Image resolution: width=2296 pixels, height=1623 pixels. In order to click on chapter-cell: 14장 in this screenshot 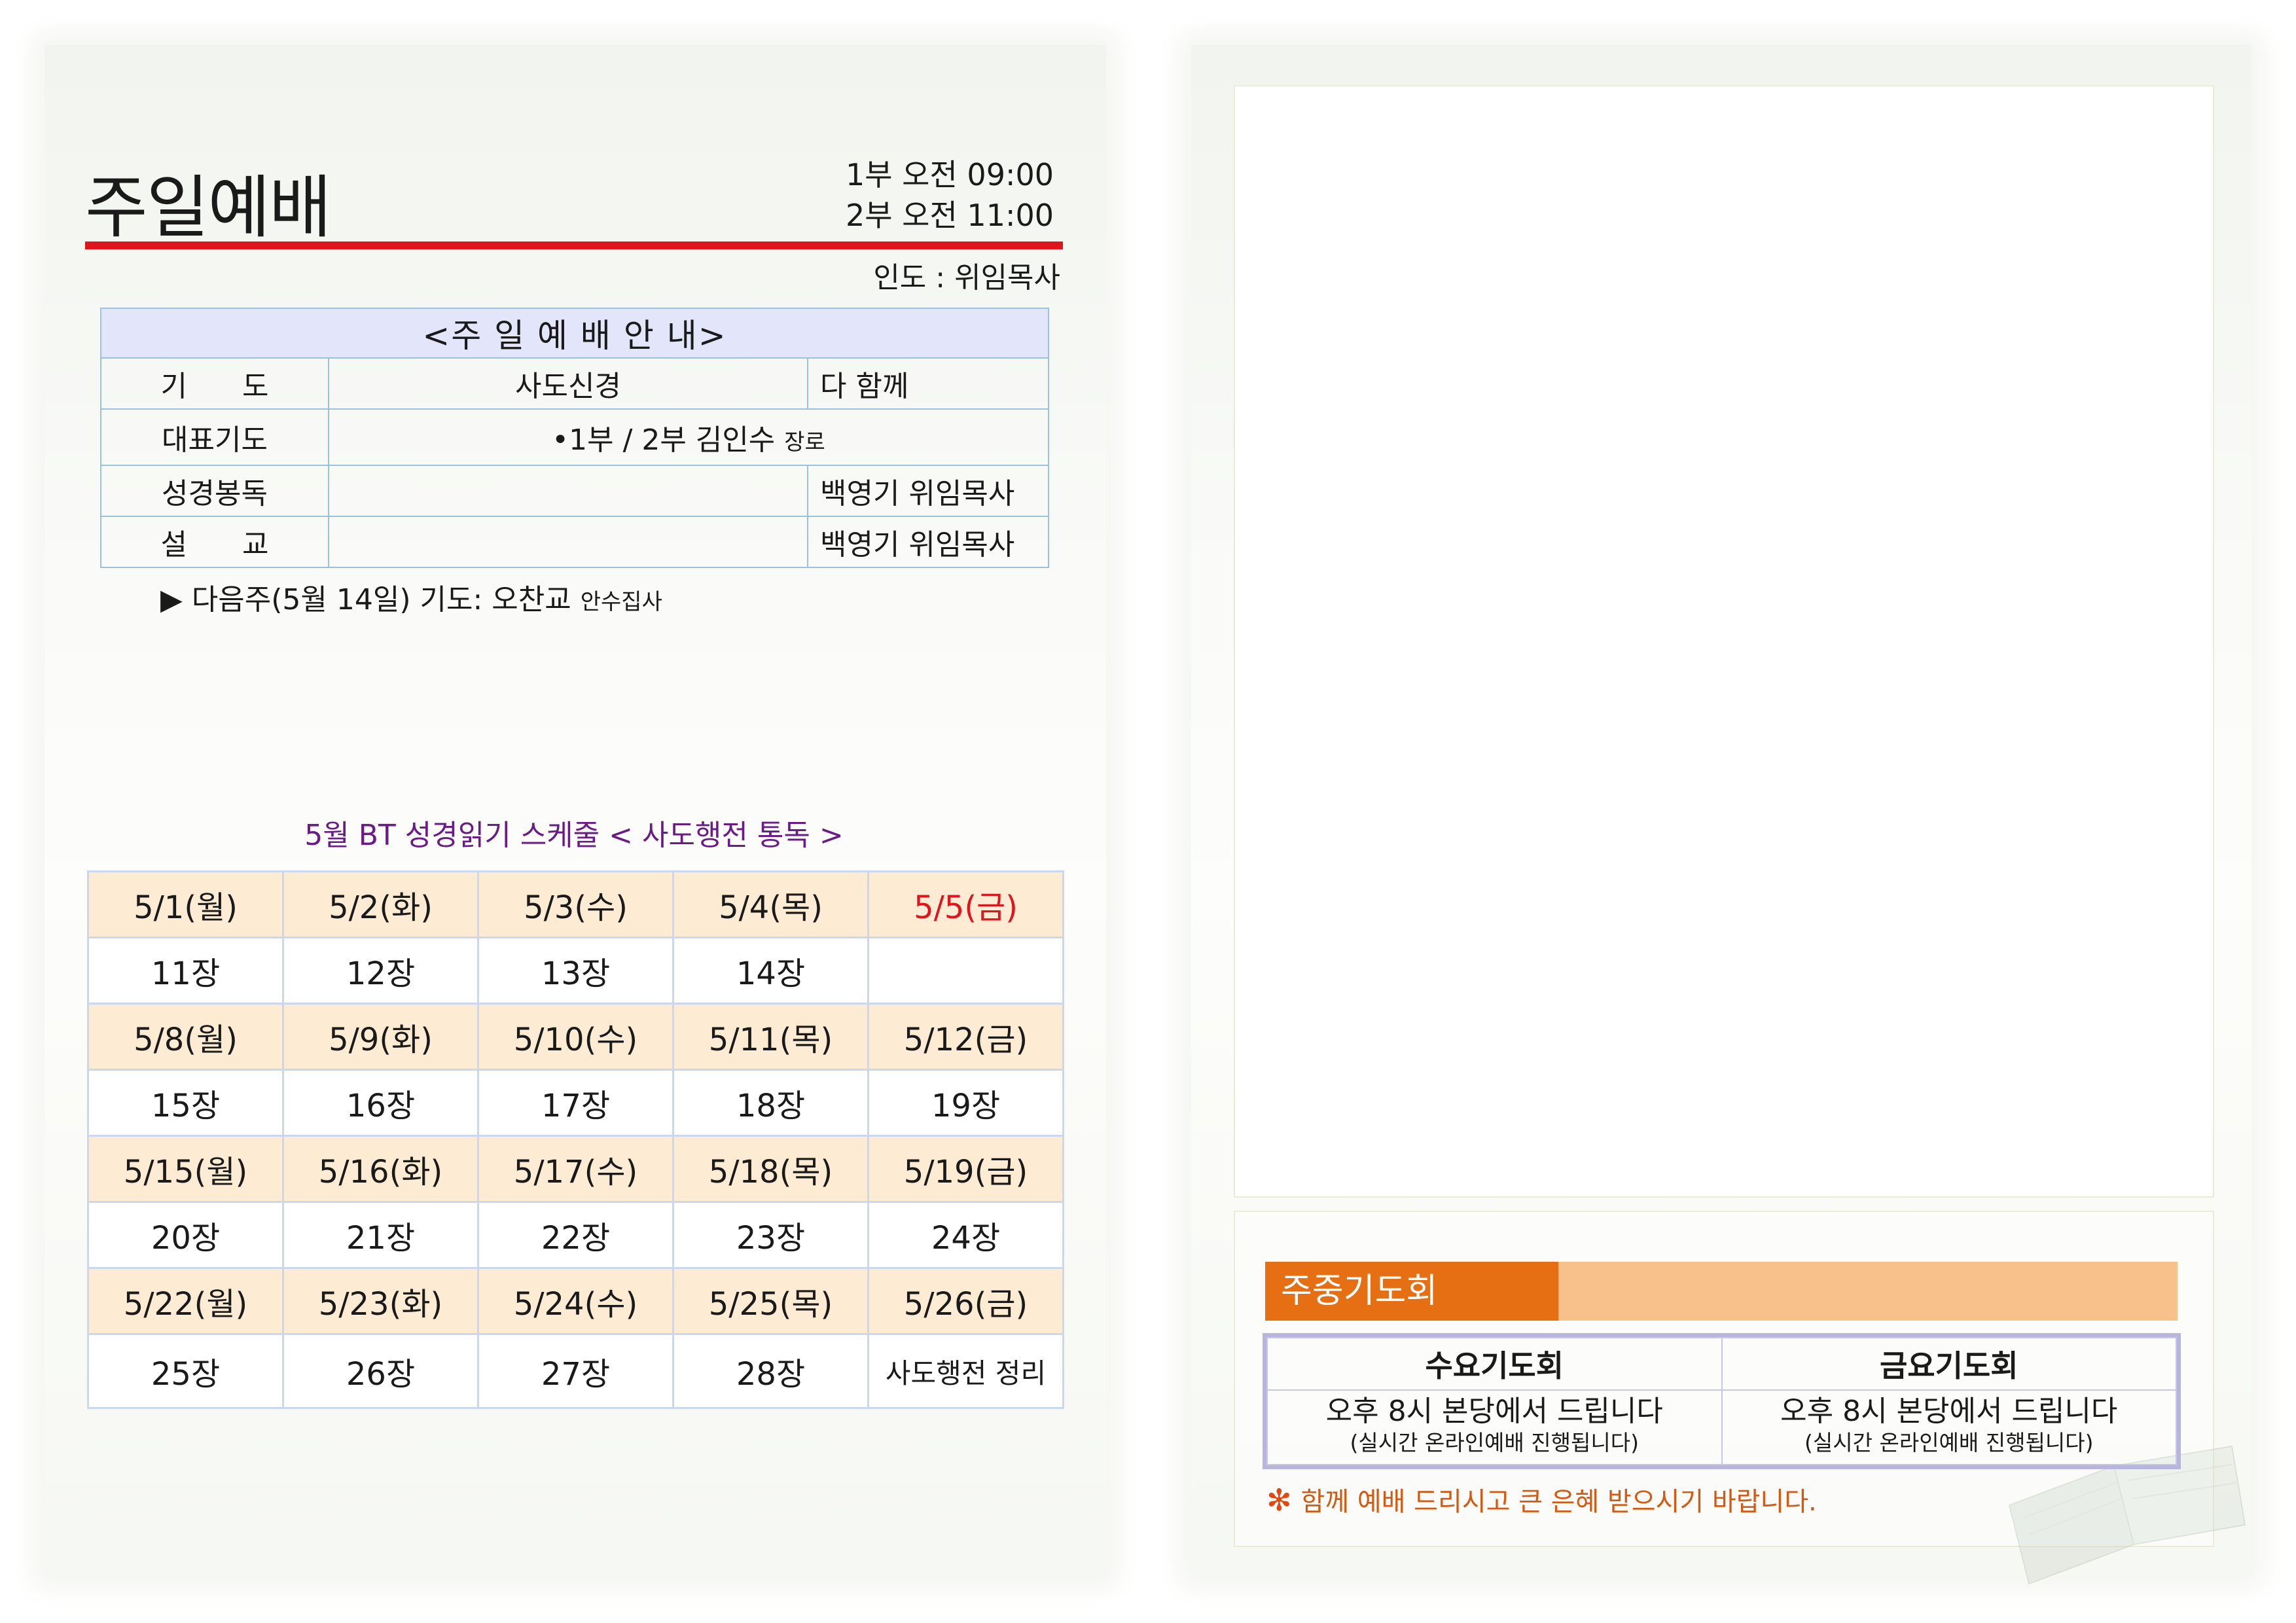, I will do `click(770, 971)`.